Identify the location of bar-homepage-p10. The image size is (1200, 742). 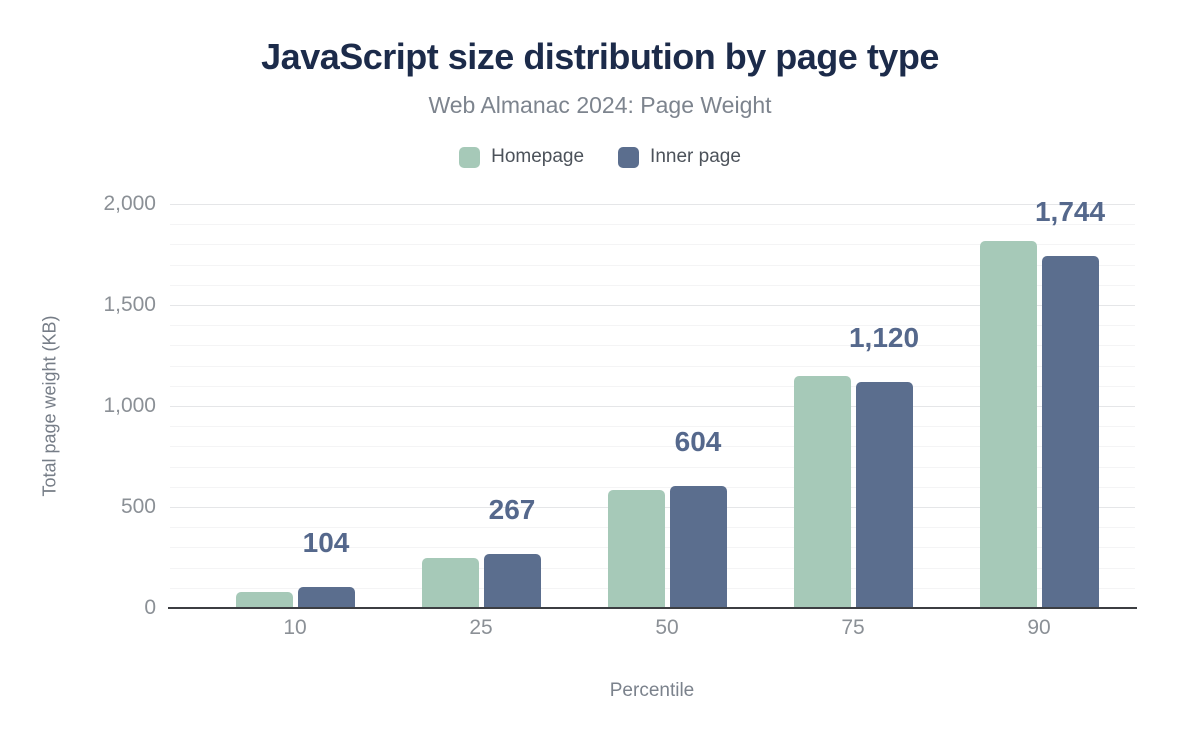
(264, 599).